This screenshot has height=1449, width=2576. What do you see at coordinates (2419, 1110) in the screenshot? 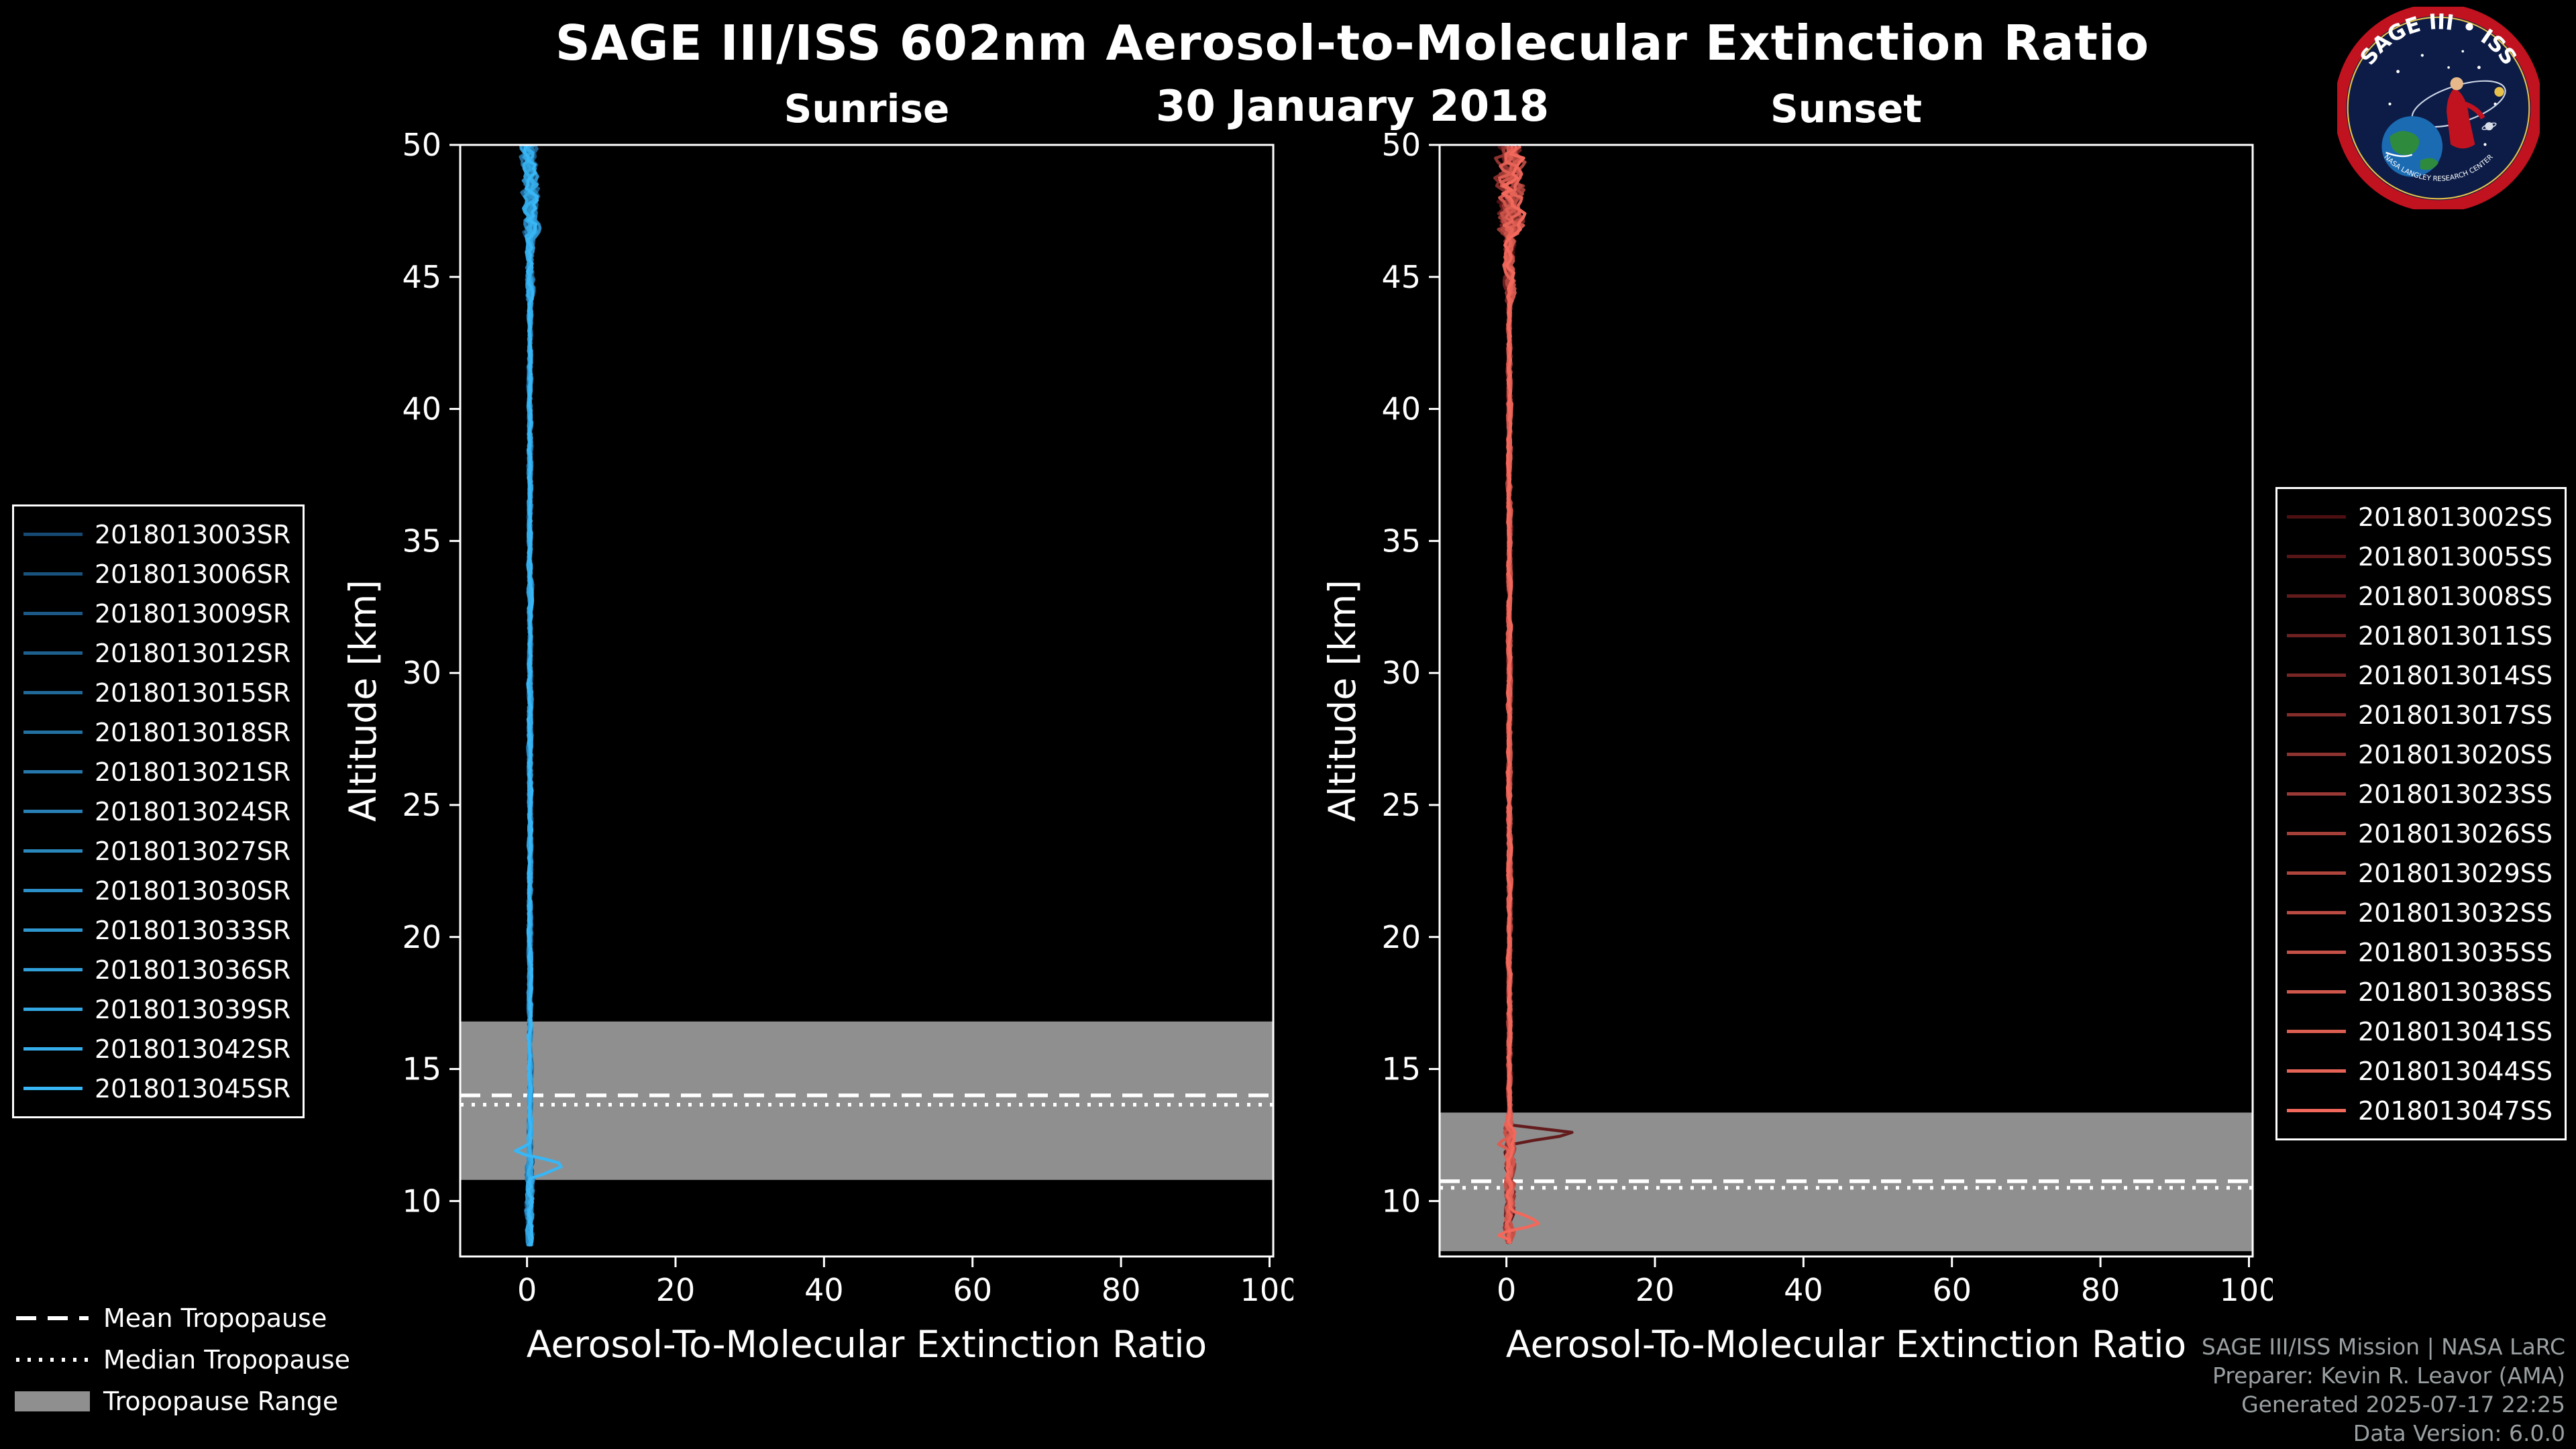
I see `legend-item: 2018013047SS` at bounding box center [2419, 1110].